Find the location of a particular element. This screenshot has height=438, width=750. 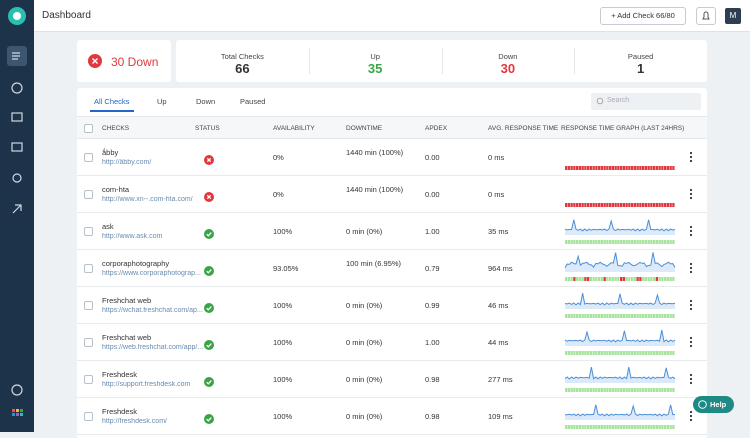

status-icon is located at coordinates (209, 380).